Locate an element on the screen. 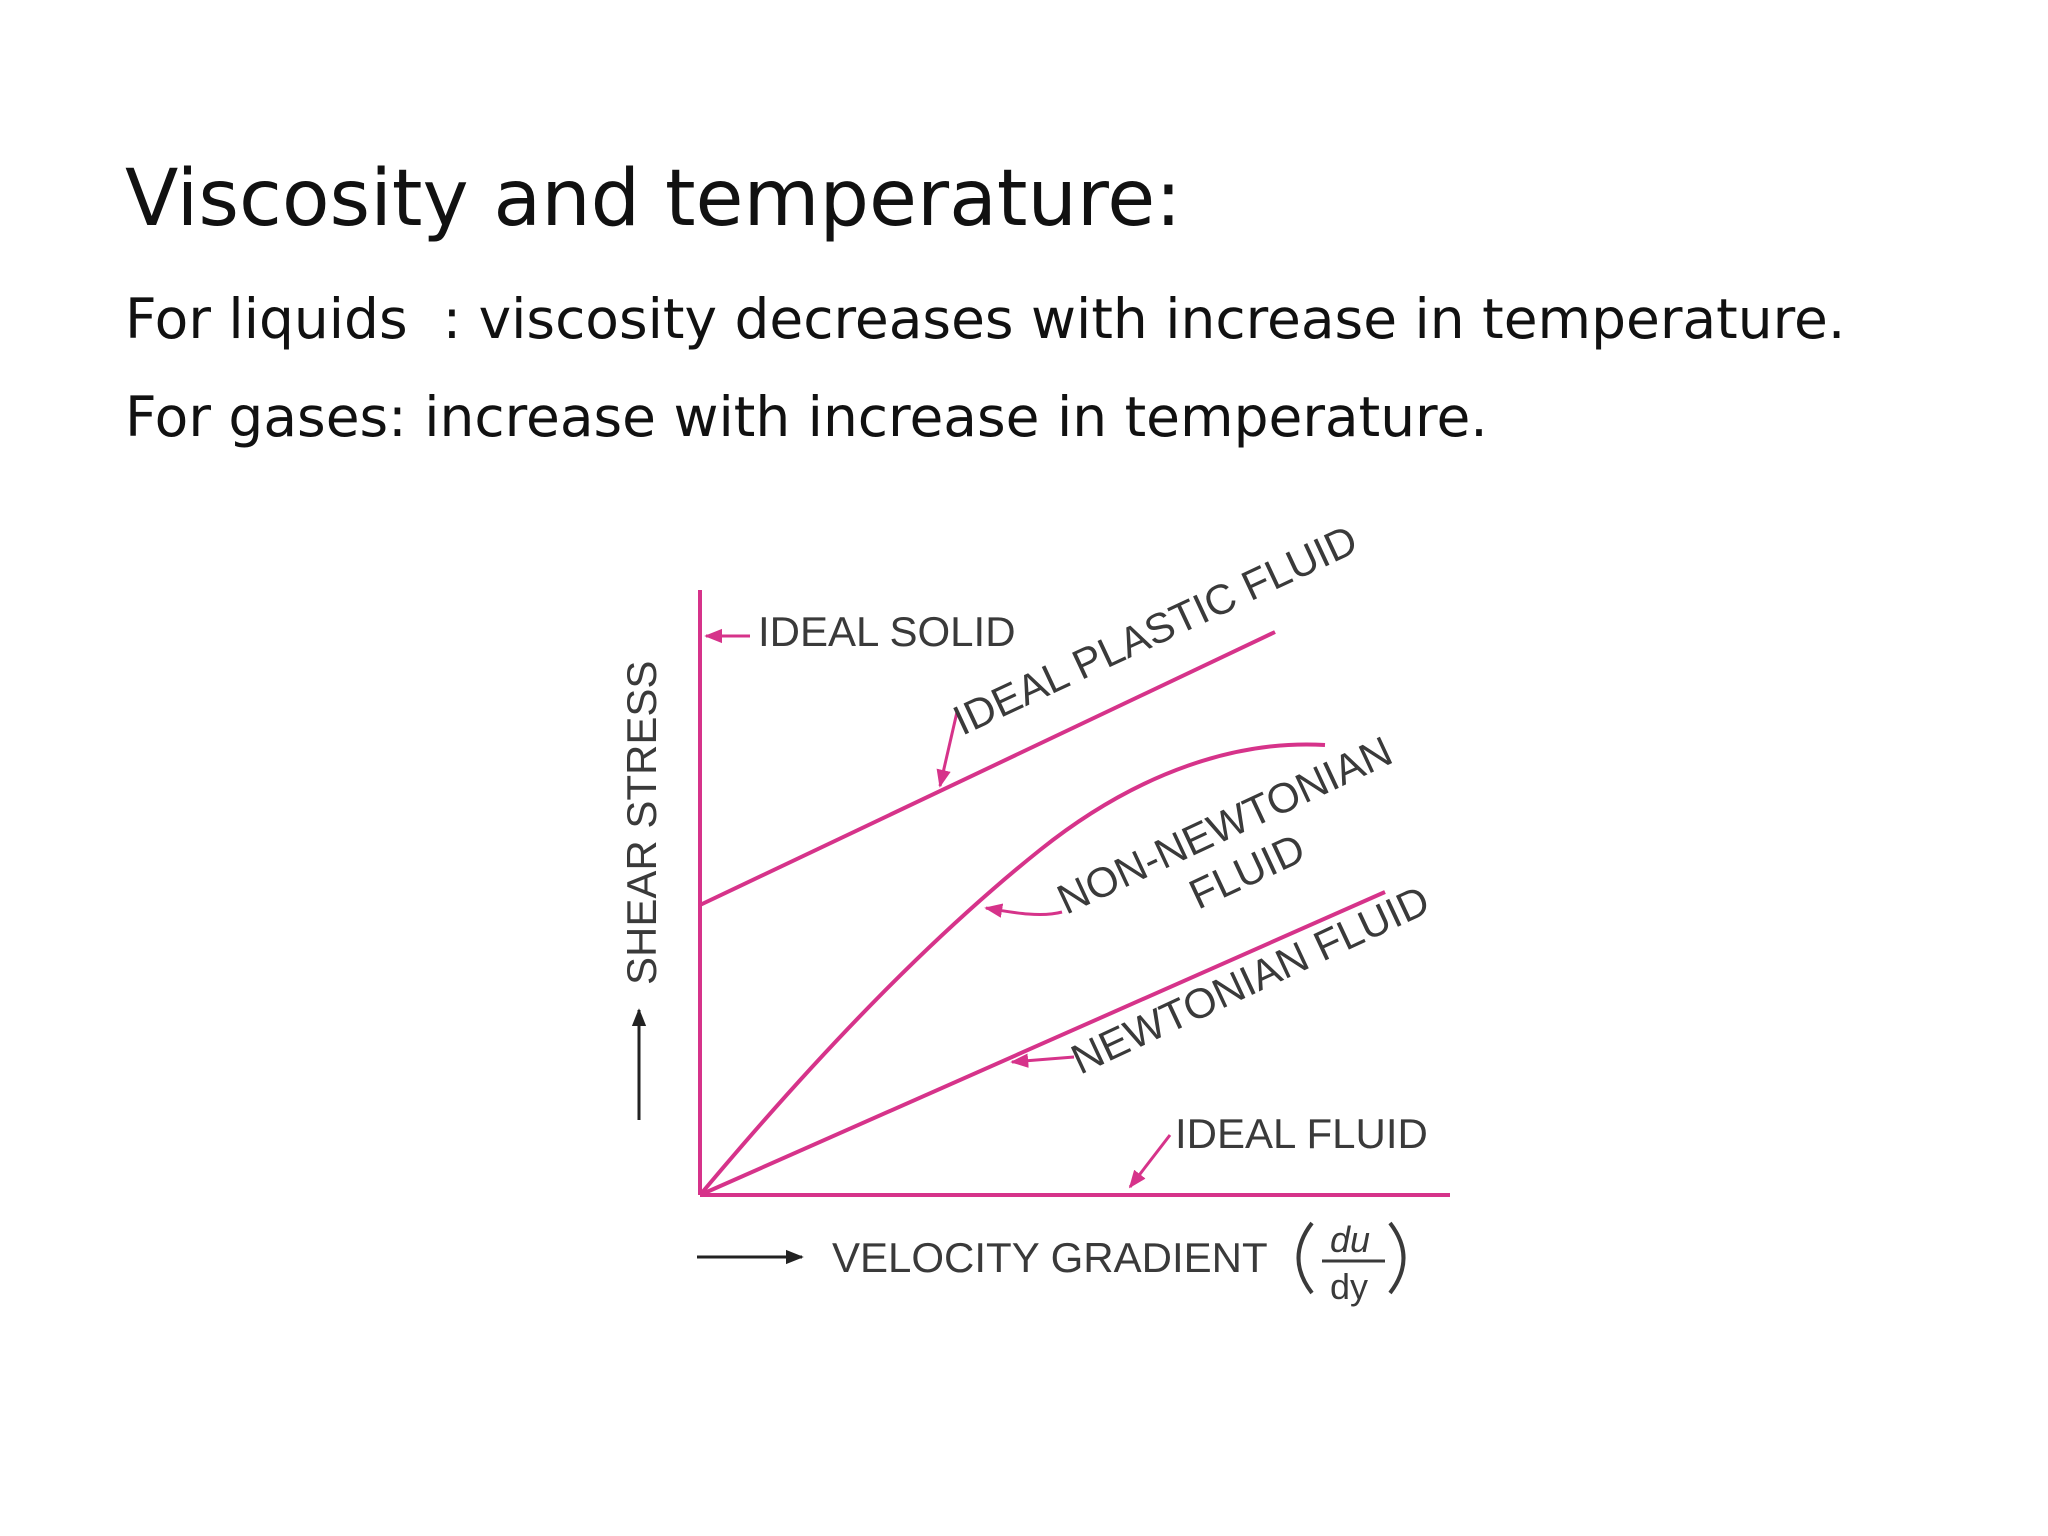 Image resolution: width=2048 pixels, height=1536 pixels. slide-title: Viscosity and temperature: is located at coordinates (653, 199).